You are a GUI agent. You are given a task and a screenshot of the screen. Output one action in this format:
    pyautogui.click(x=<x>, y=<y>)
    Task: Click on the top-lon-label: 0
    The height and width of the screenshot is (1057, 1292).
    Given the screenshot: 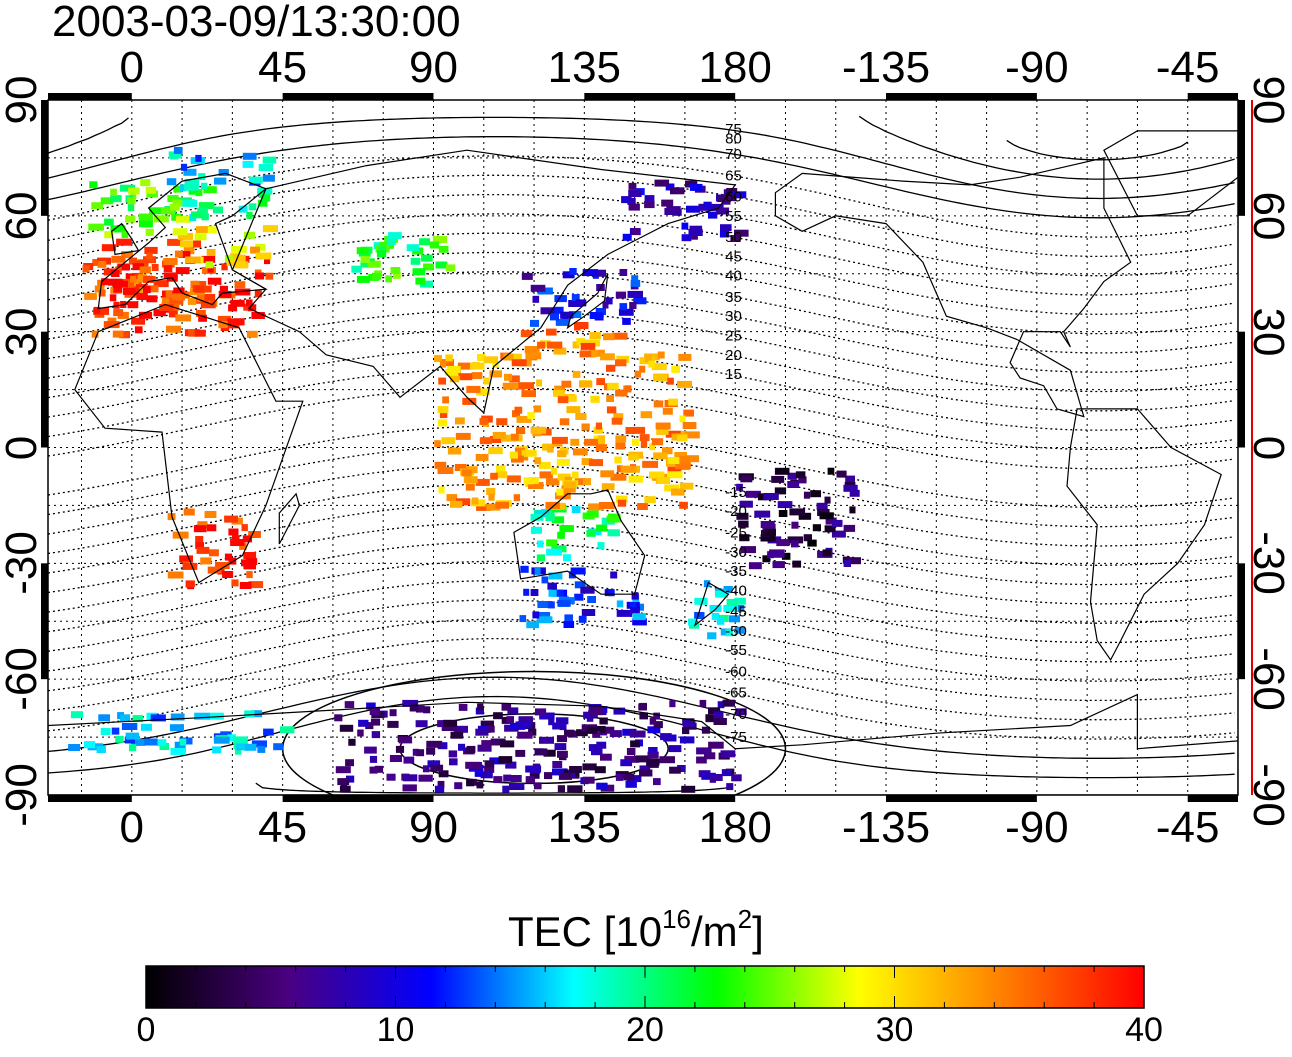 What is the action you would take?
    pyautogui.click(x=132, y=67)
    